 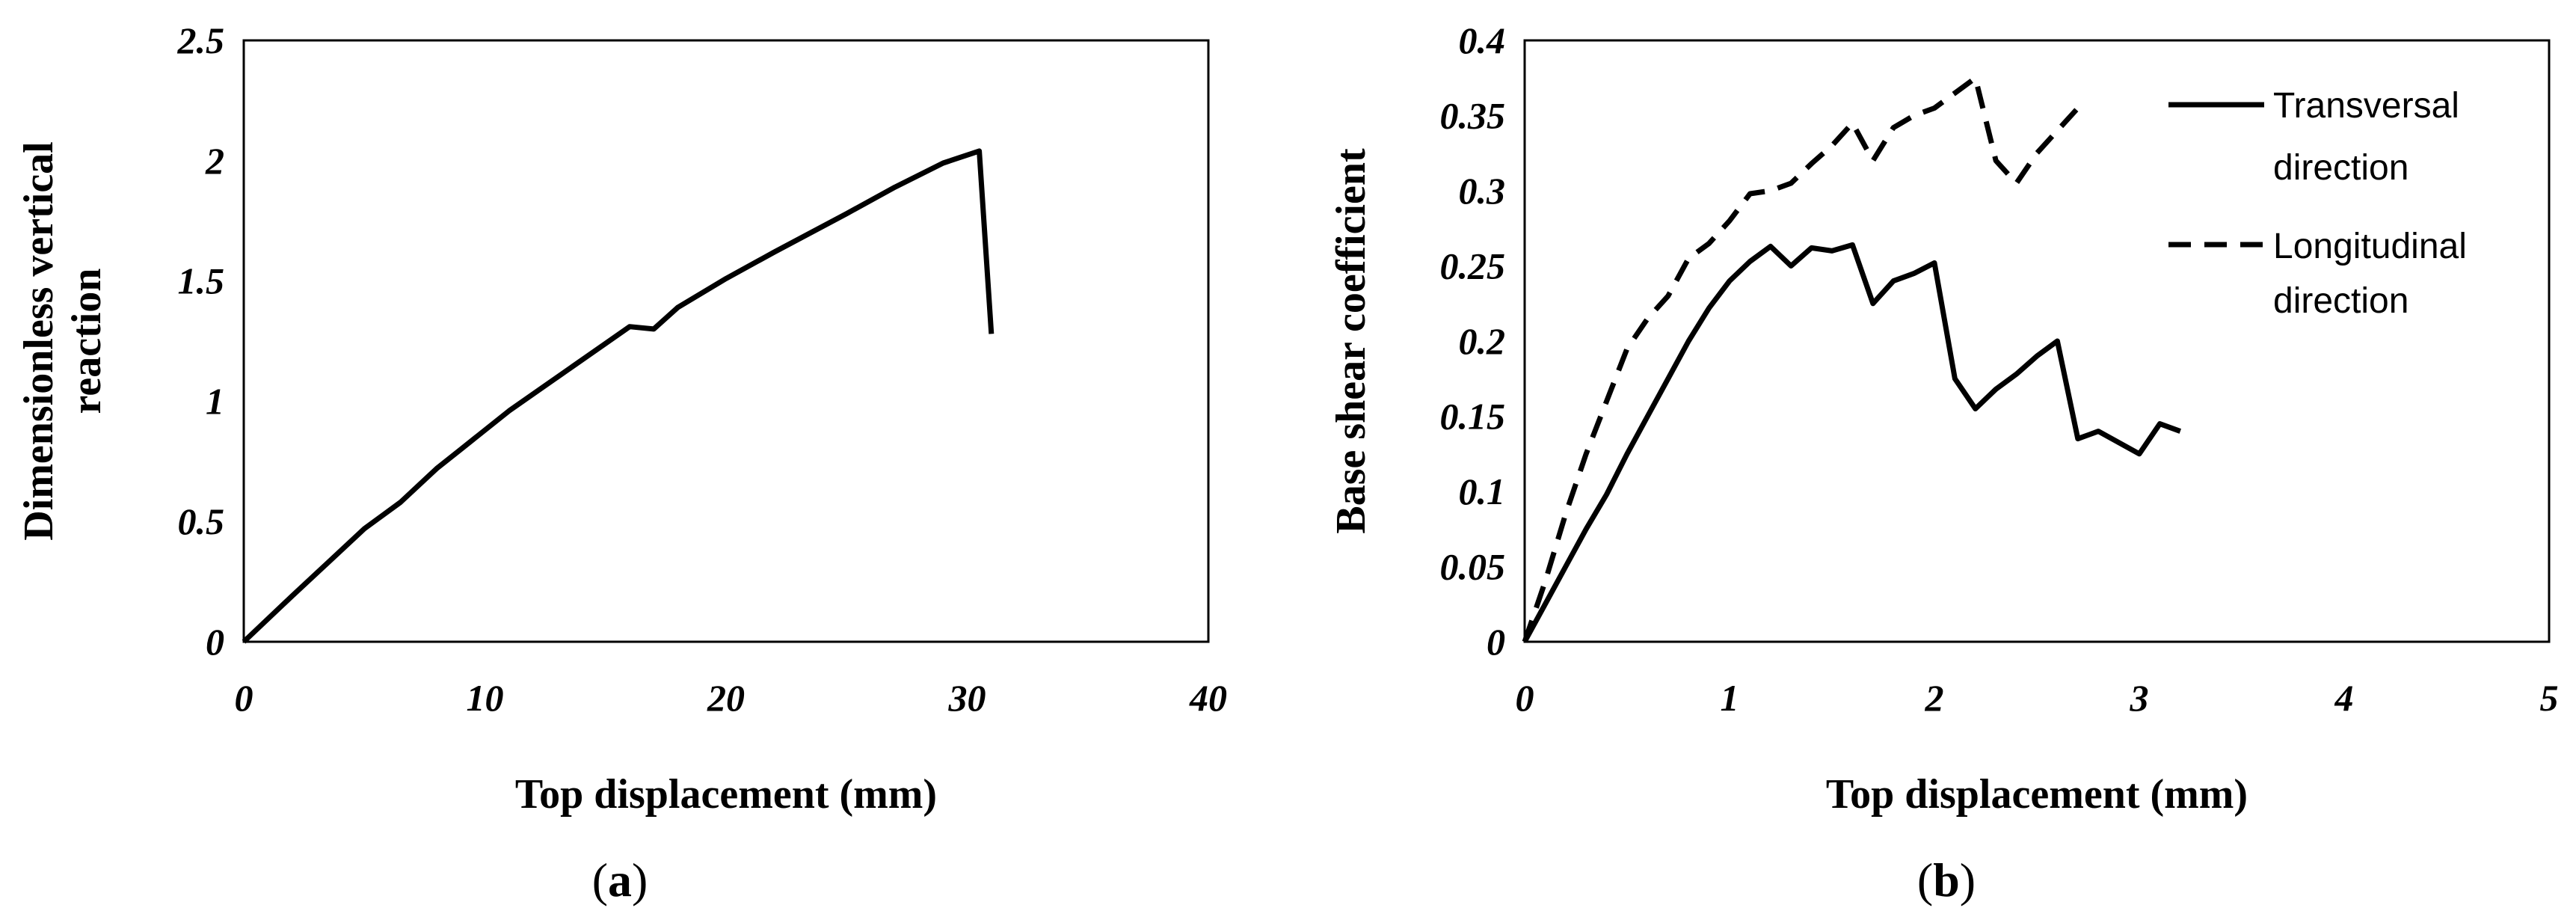 I want to click on caption-b: (b), so click(x=1946, y=880).